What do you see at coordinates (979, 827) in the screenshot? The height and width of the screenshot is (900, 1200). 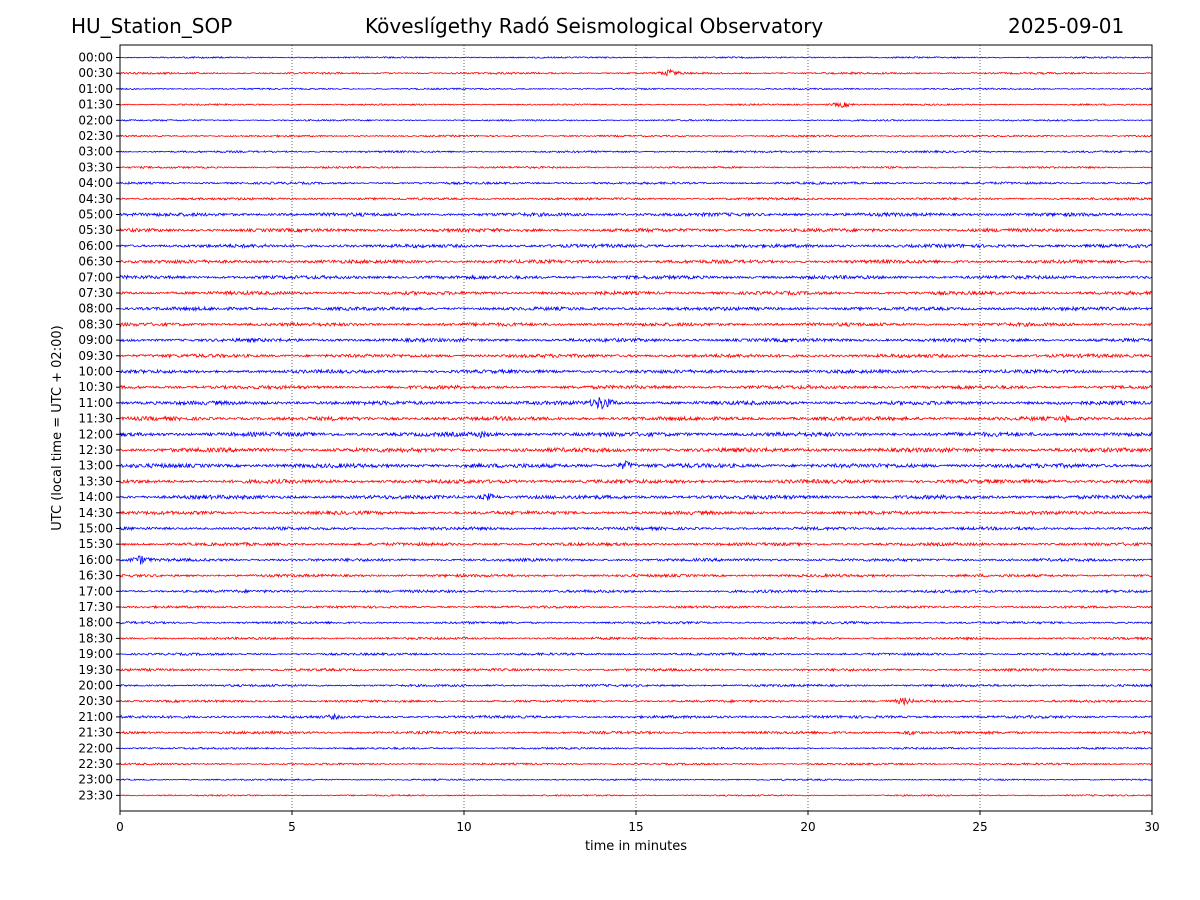 I see `x-tick-label: 25` at bounding box center [979, 827].